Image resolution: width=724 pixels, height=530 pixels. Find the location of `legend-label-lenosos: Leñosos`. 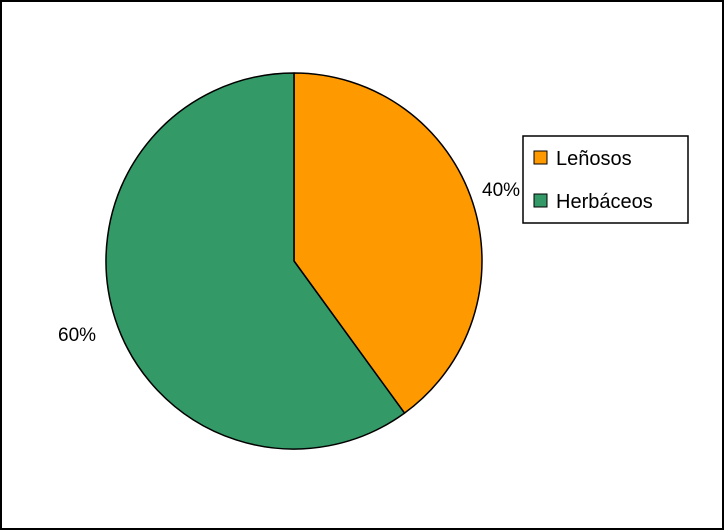

legend-label-lenosos: Leñosos is located at coordinates (594, 159).